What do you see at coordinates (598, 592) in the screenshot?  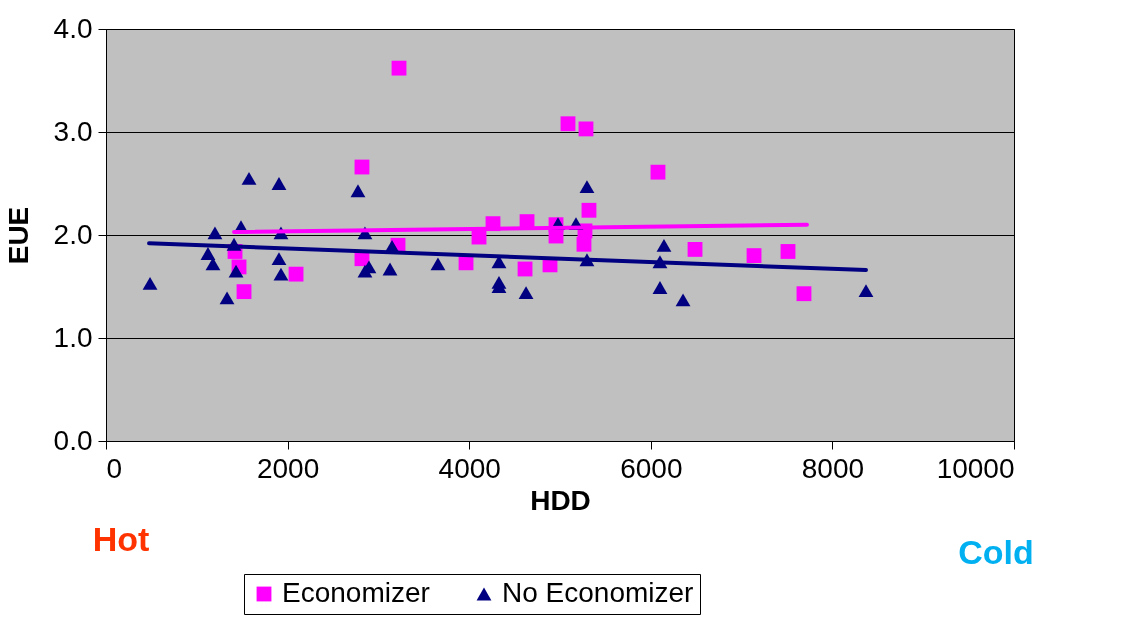 I see `legend-label: No Economizer` at bounding box center [598, 592].